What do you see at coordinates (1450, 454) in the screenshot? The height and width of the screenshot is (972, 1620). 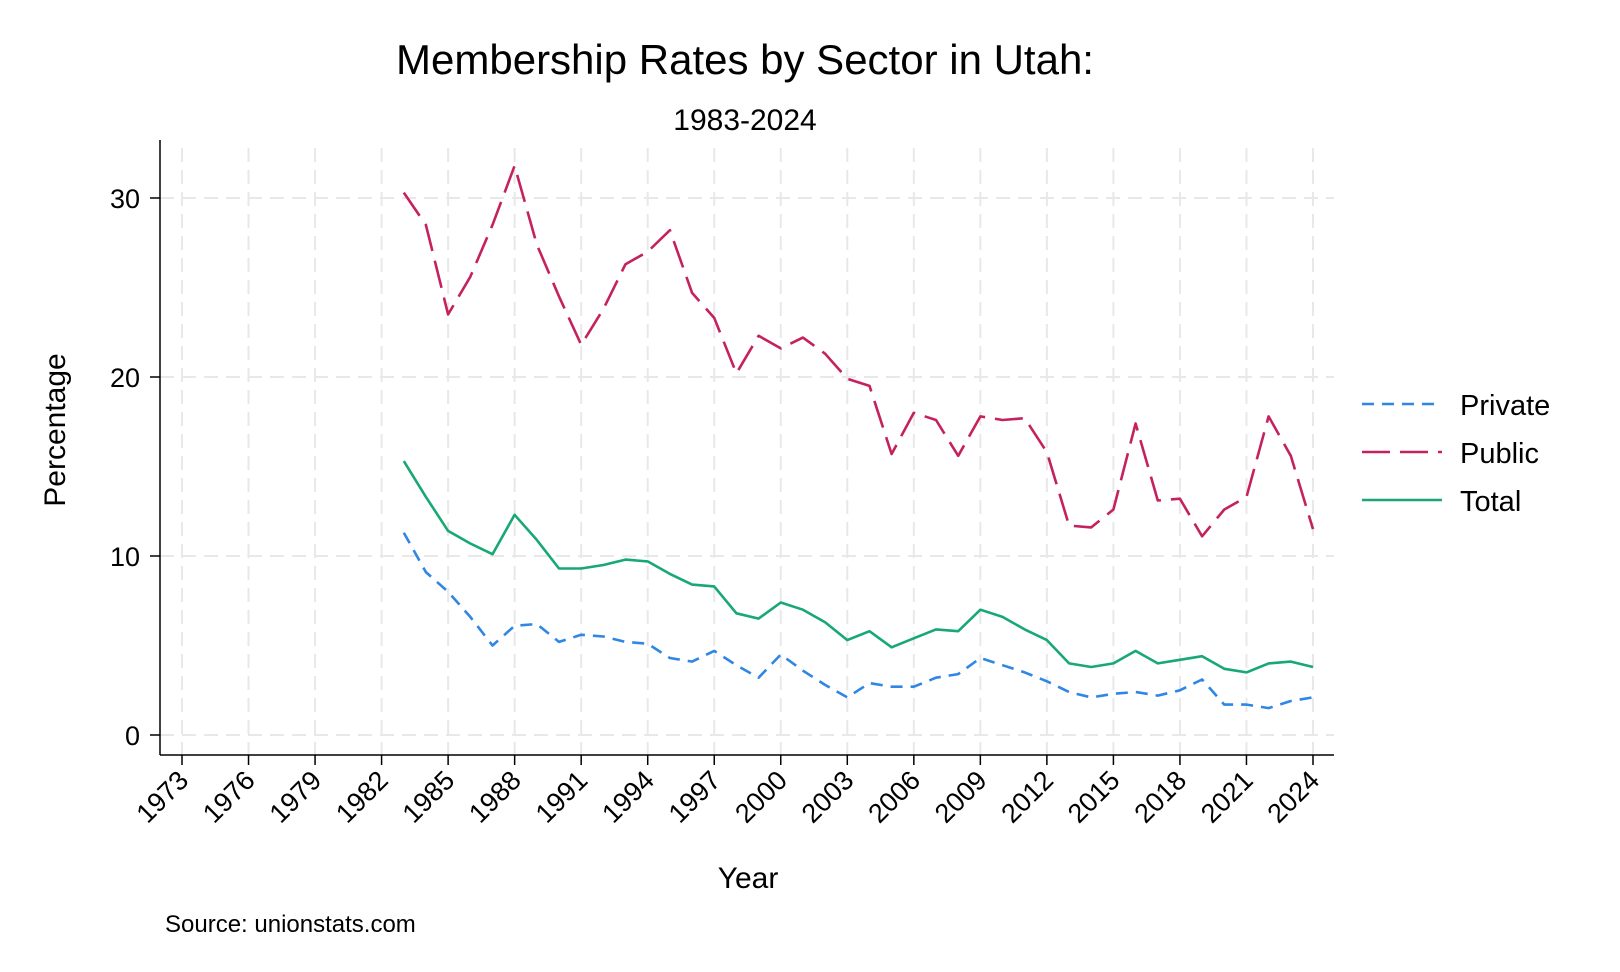 I see `legend-item-public: Public` at bounding box center [1450, 454].